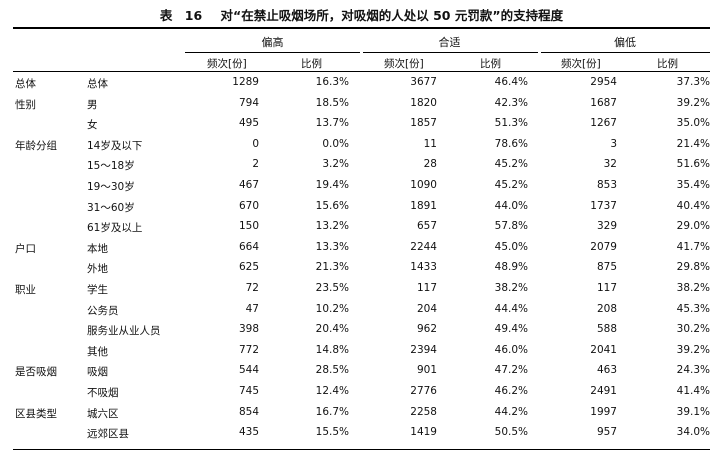 The image size is (723, 457). What do you see at coordinates (511, 350) in the screenshot?
I see `ratio-cell: 46.0%` at bounding box center [511, 350].